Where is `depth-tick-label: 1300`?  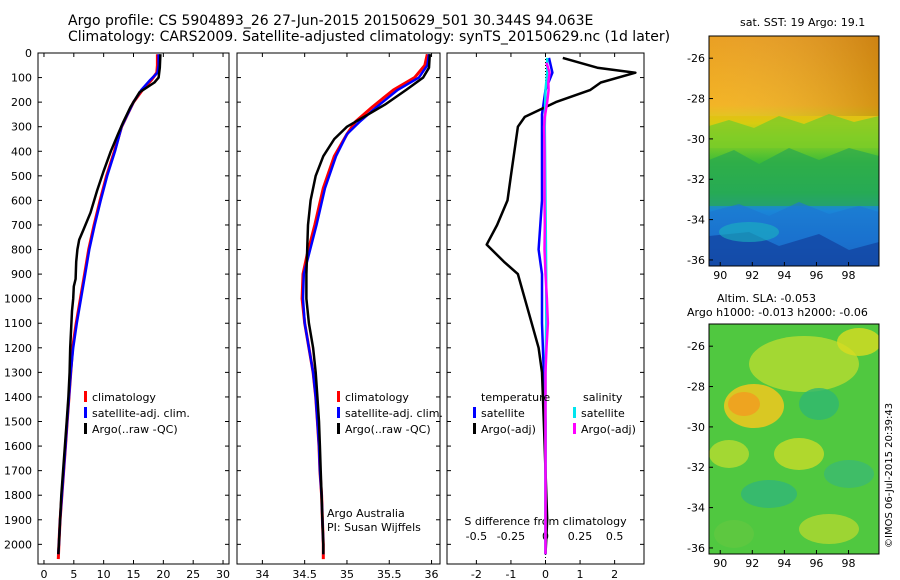 depth-tick-label: 1300 is located at coordinates (18, 372).